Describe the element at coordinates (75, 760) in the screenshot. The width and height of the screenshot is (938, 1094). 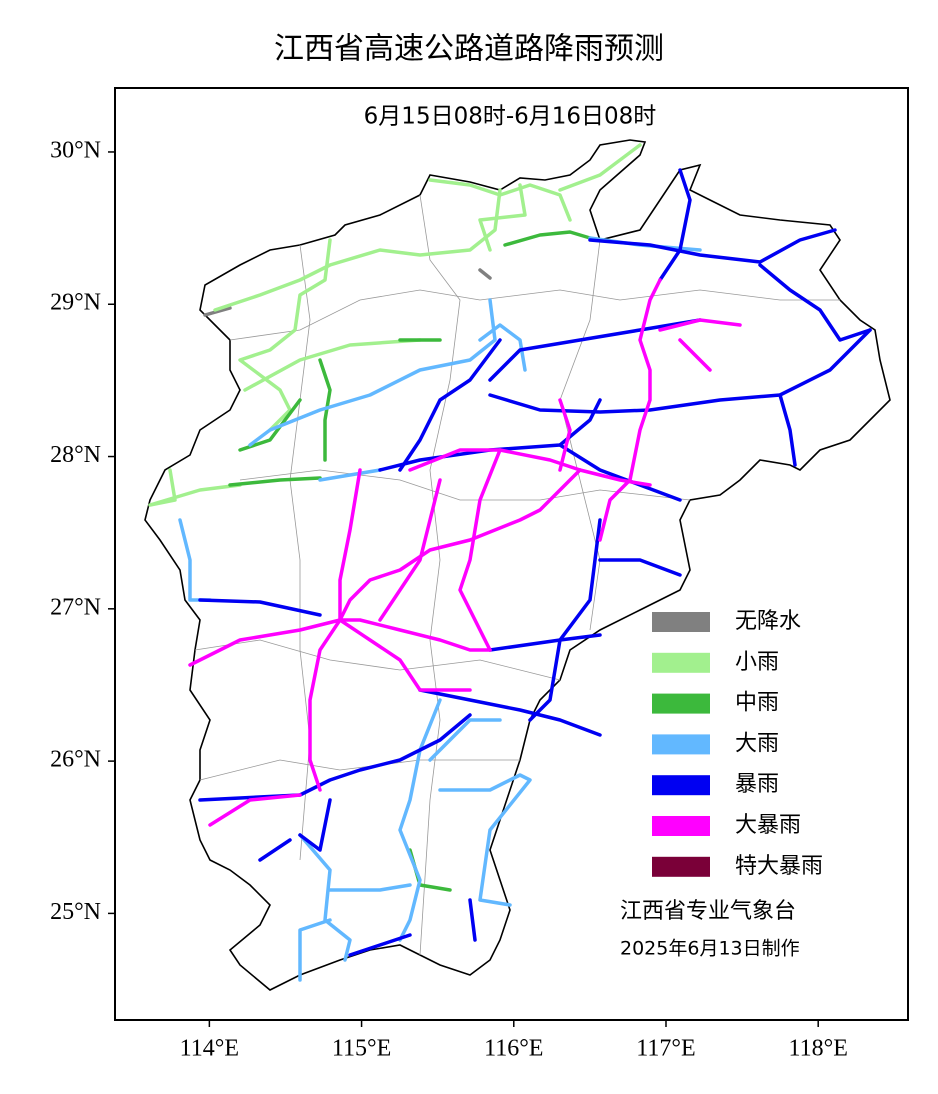
I see `y-tick-label: 26°N` at that location.